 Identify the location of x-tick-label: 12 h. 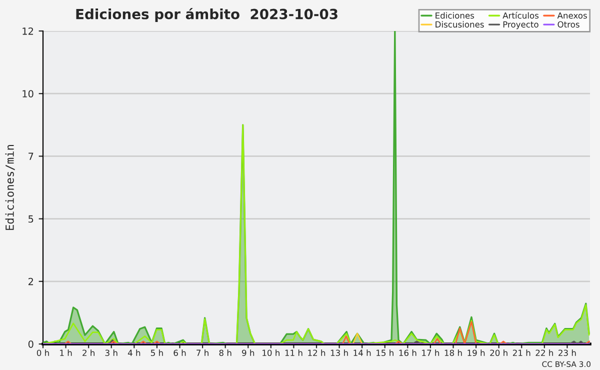
(317, 353).